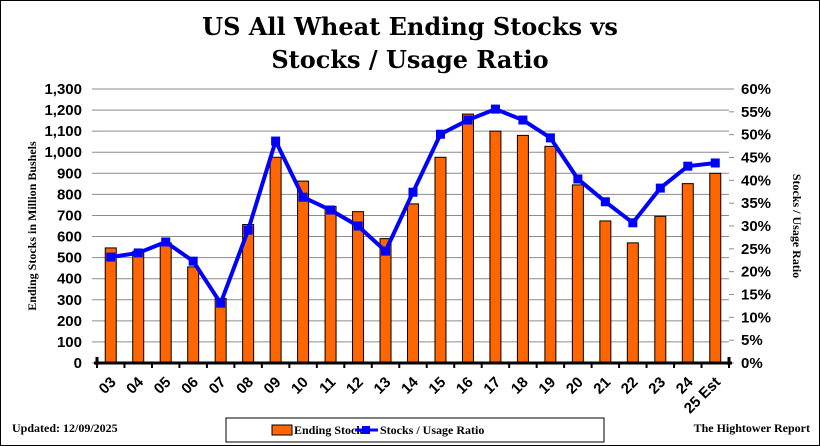 The height and width of the screenshot is (446, 820). What do you see at coordinates (65, 428) in the screenshot?
I see `updated-date: Updated: 12/09/2025` at bounding box center [65, 428].